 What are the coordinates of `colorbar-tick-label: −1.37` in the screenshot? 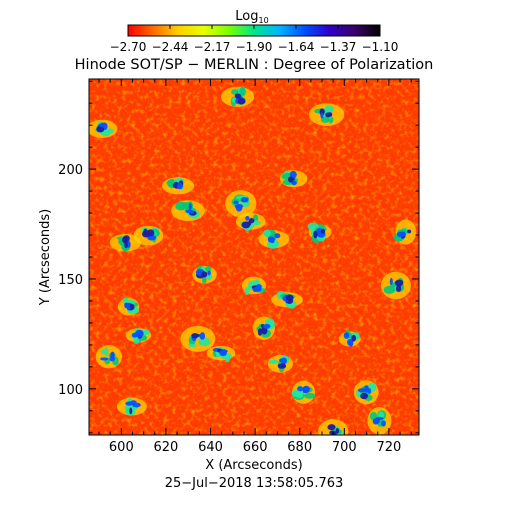 It's located at (338, 47).